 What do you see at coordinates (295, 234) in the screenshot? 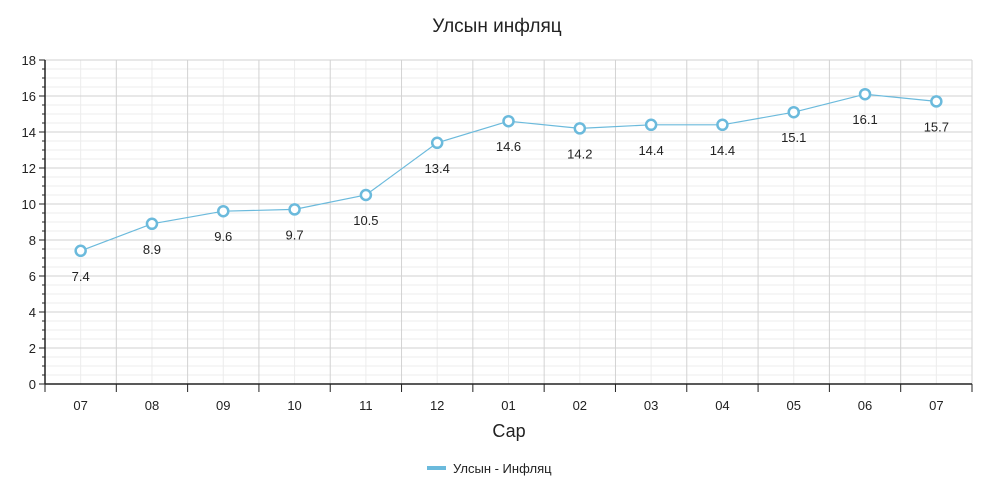
I see `data-label: 9.7` at bounding box center [295, 234].